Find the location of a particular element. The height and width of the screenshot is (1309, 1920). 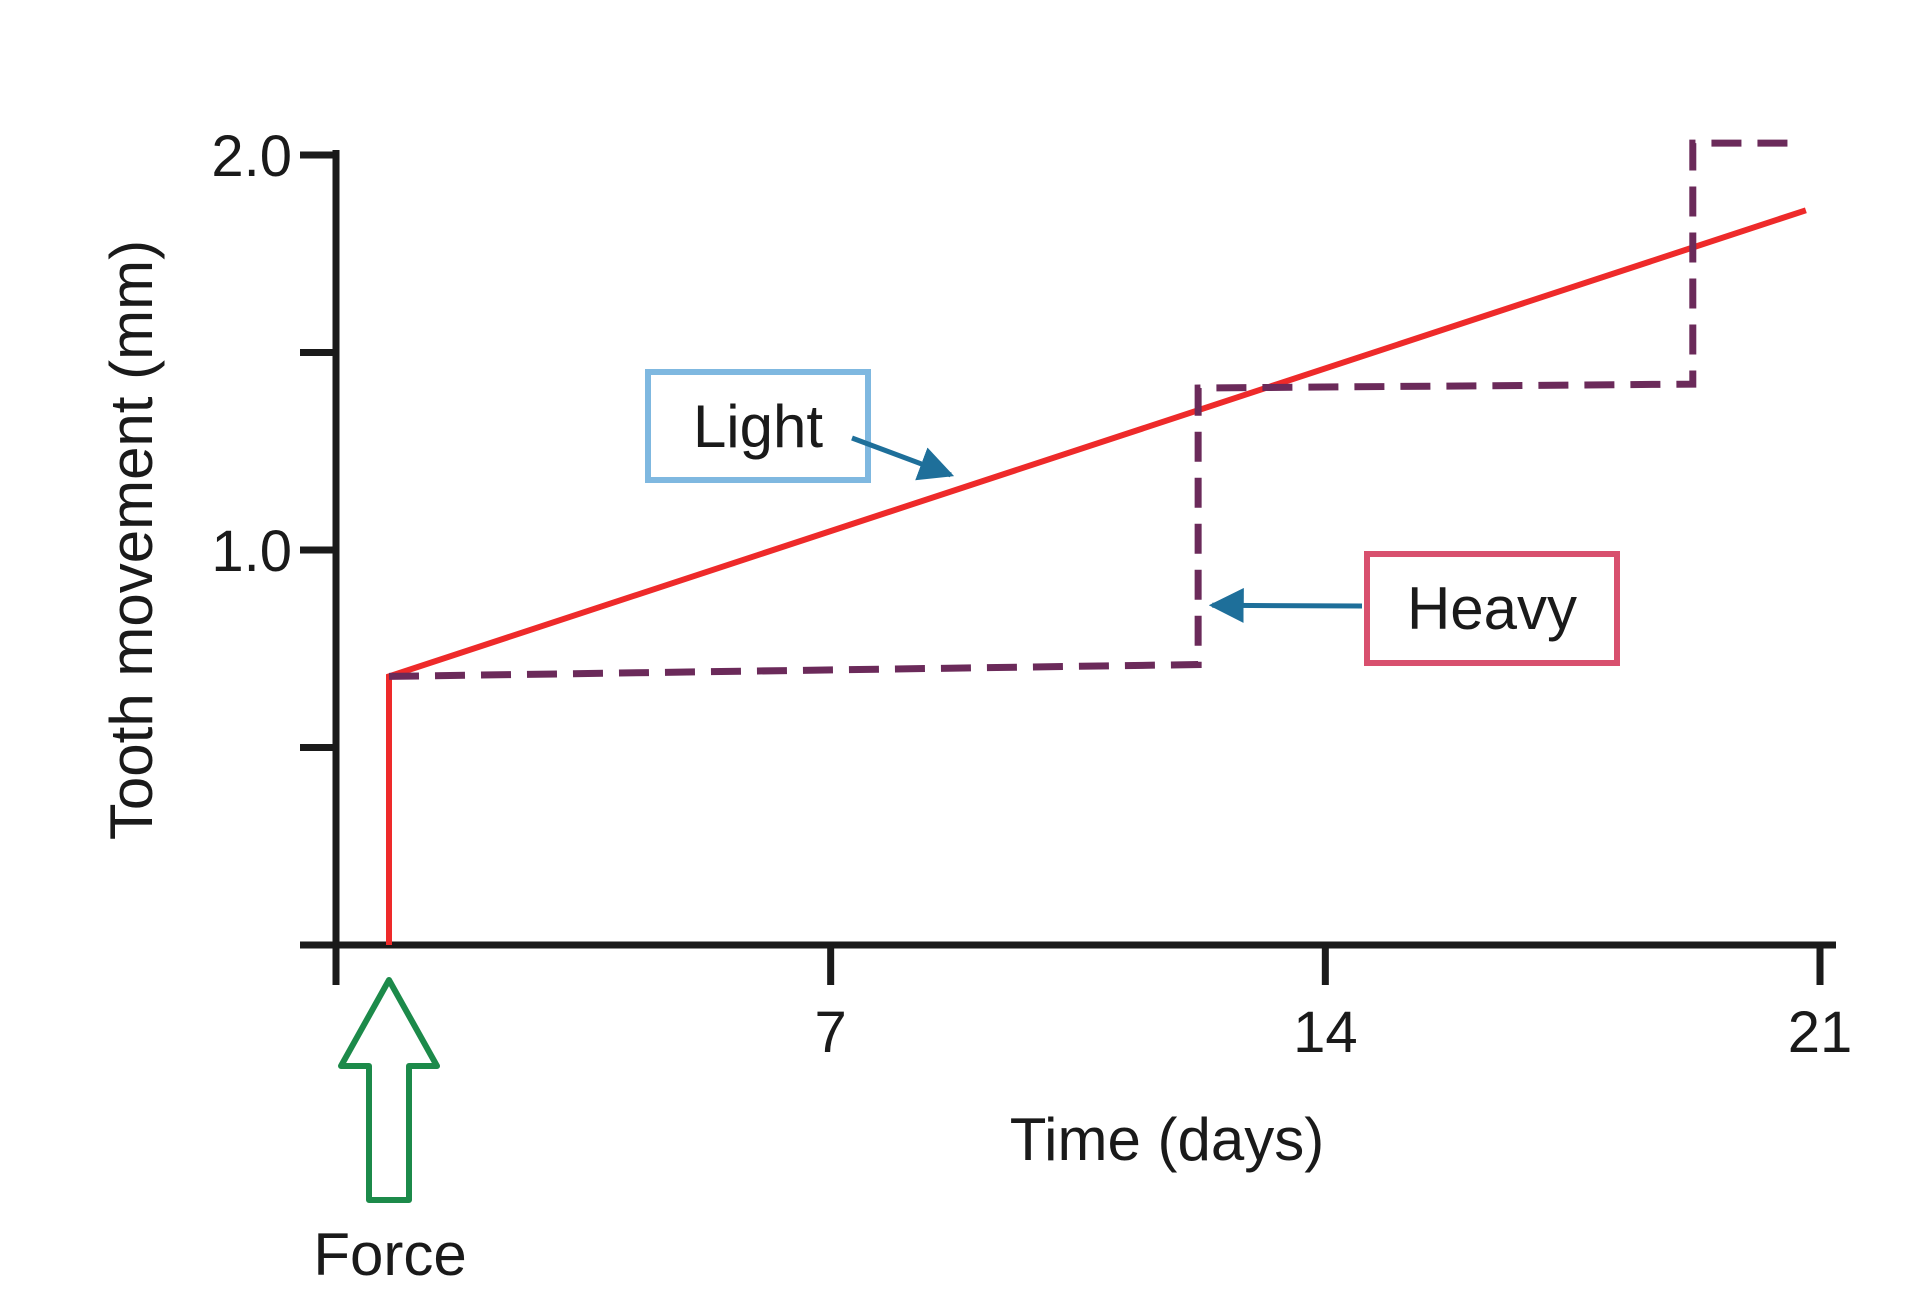

y-axis-ticks: 1.0 2.0 is located at coordinates (273, 437).